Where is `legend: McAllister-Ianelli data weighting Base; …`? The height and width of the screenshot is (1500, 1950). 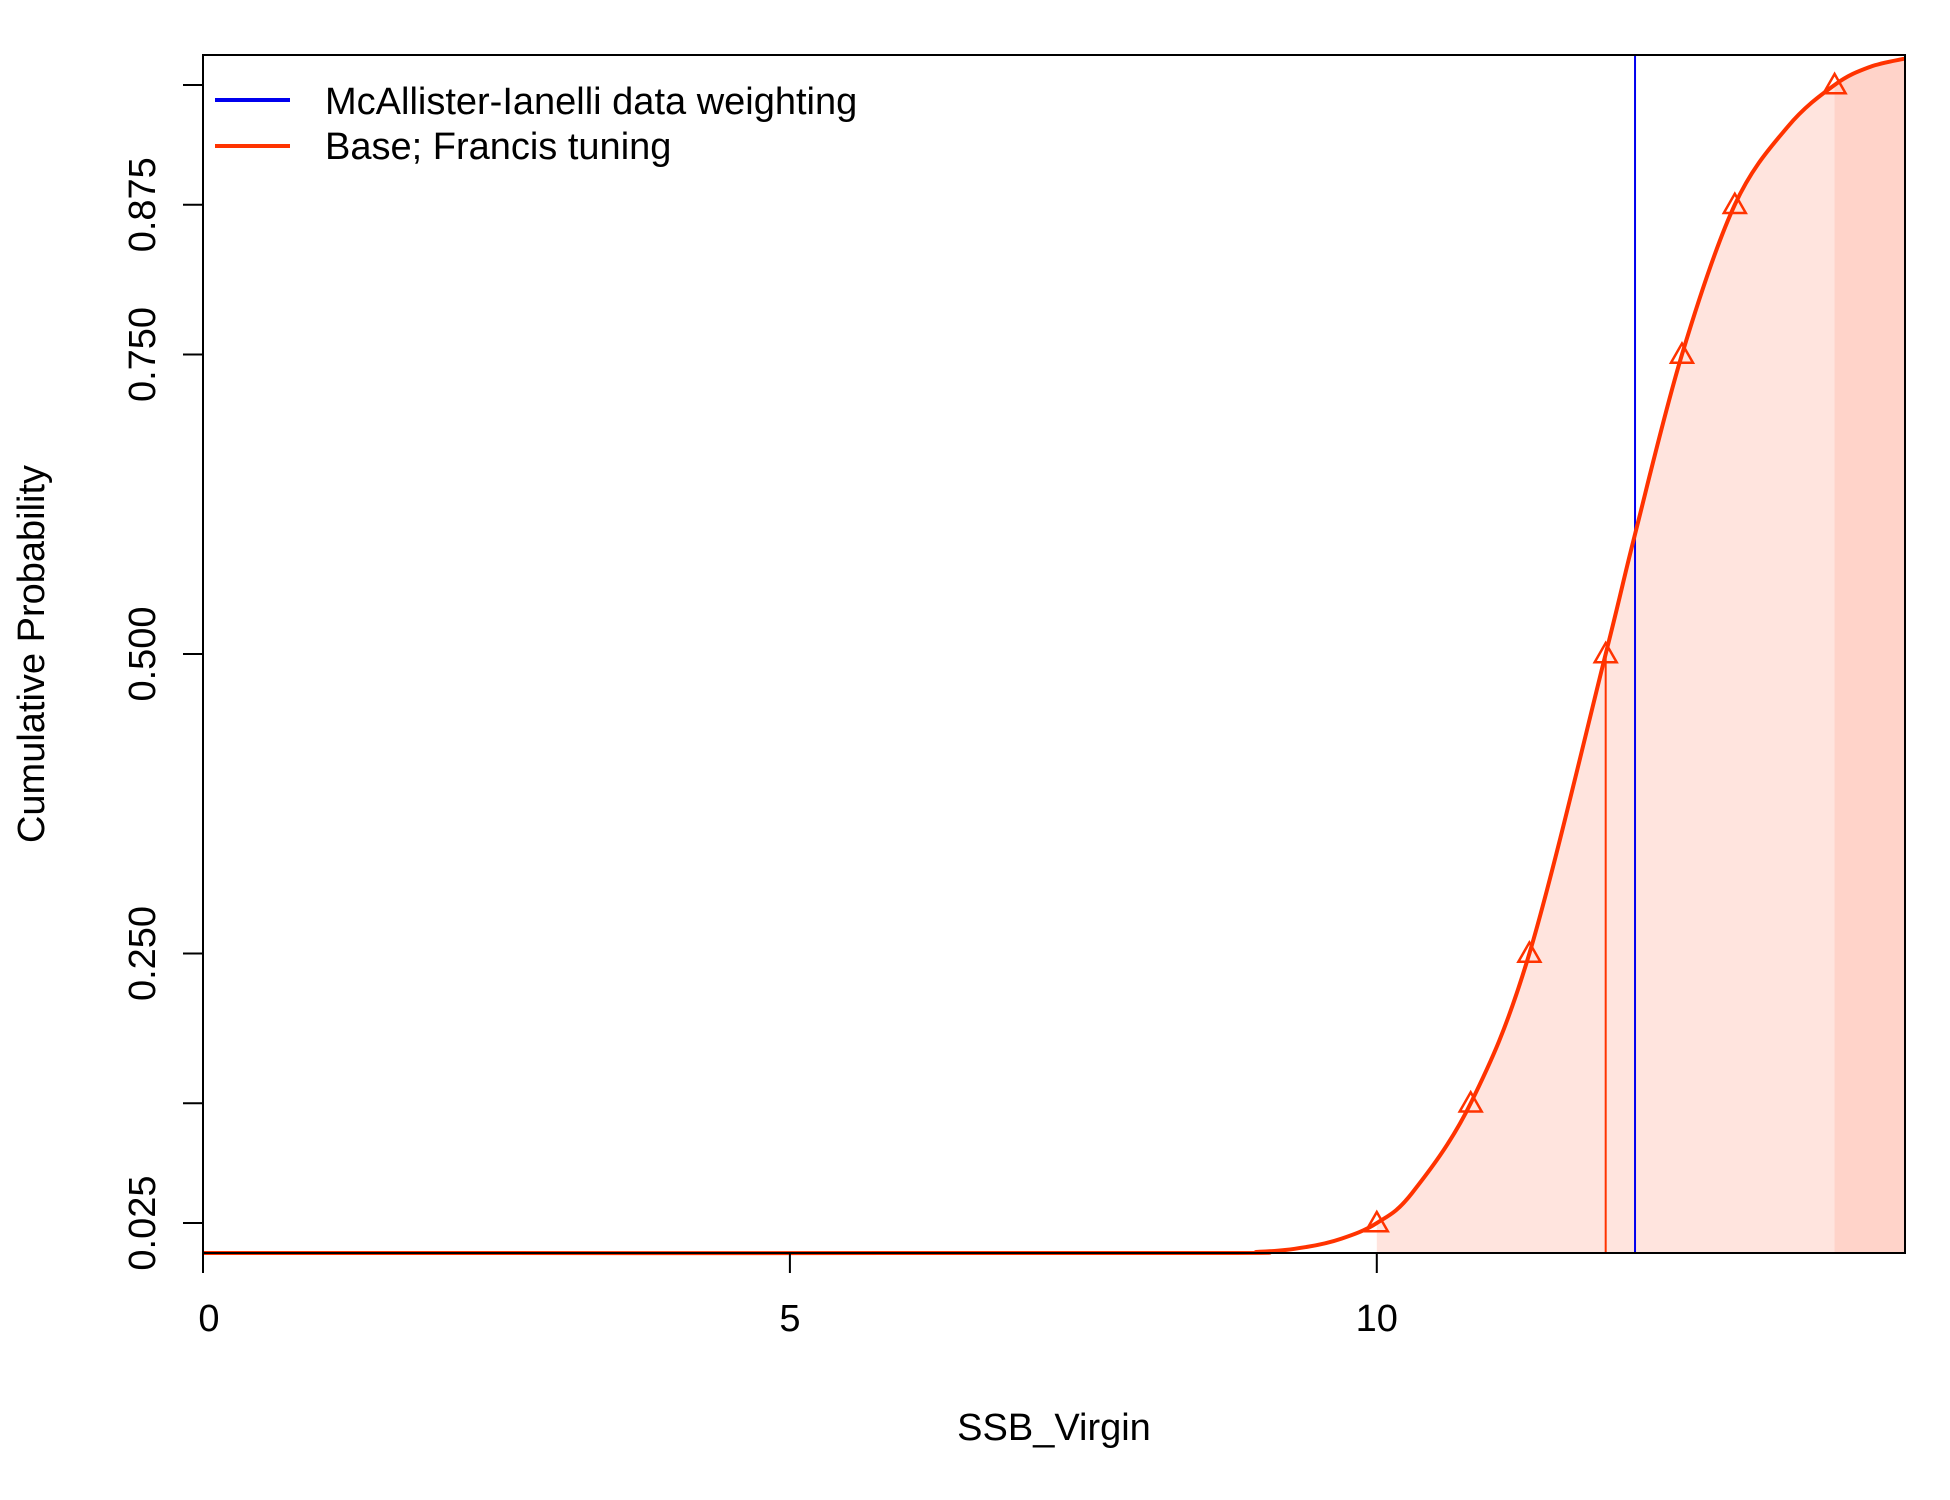
legend: McAllister-Ianelli data weighting Base; … is located at coordinates (536, 124).